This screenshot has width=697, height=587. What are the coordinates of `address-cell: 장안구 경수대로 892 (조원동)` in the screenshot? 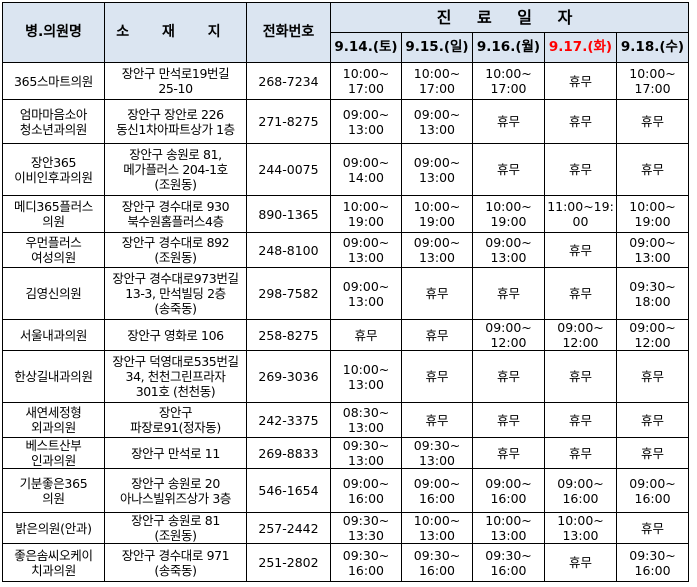 It's located at (175, 250).